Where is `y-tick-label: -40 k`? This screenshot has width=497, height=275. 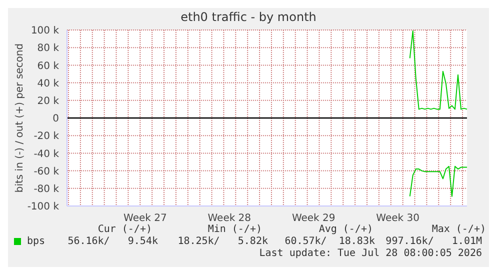
y-tick-label: -40 k is located at coordinates (47, 154).